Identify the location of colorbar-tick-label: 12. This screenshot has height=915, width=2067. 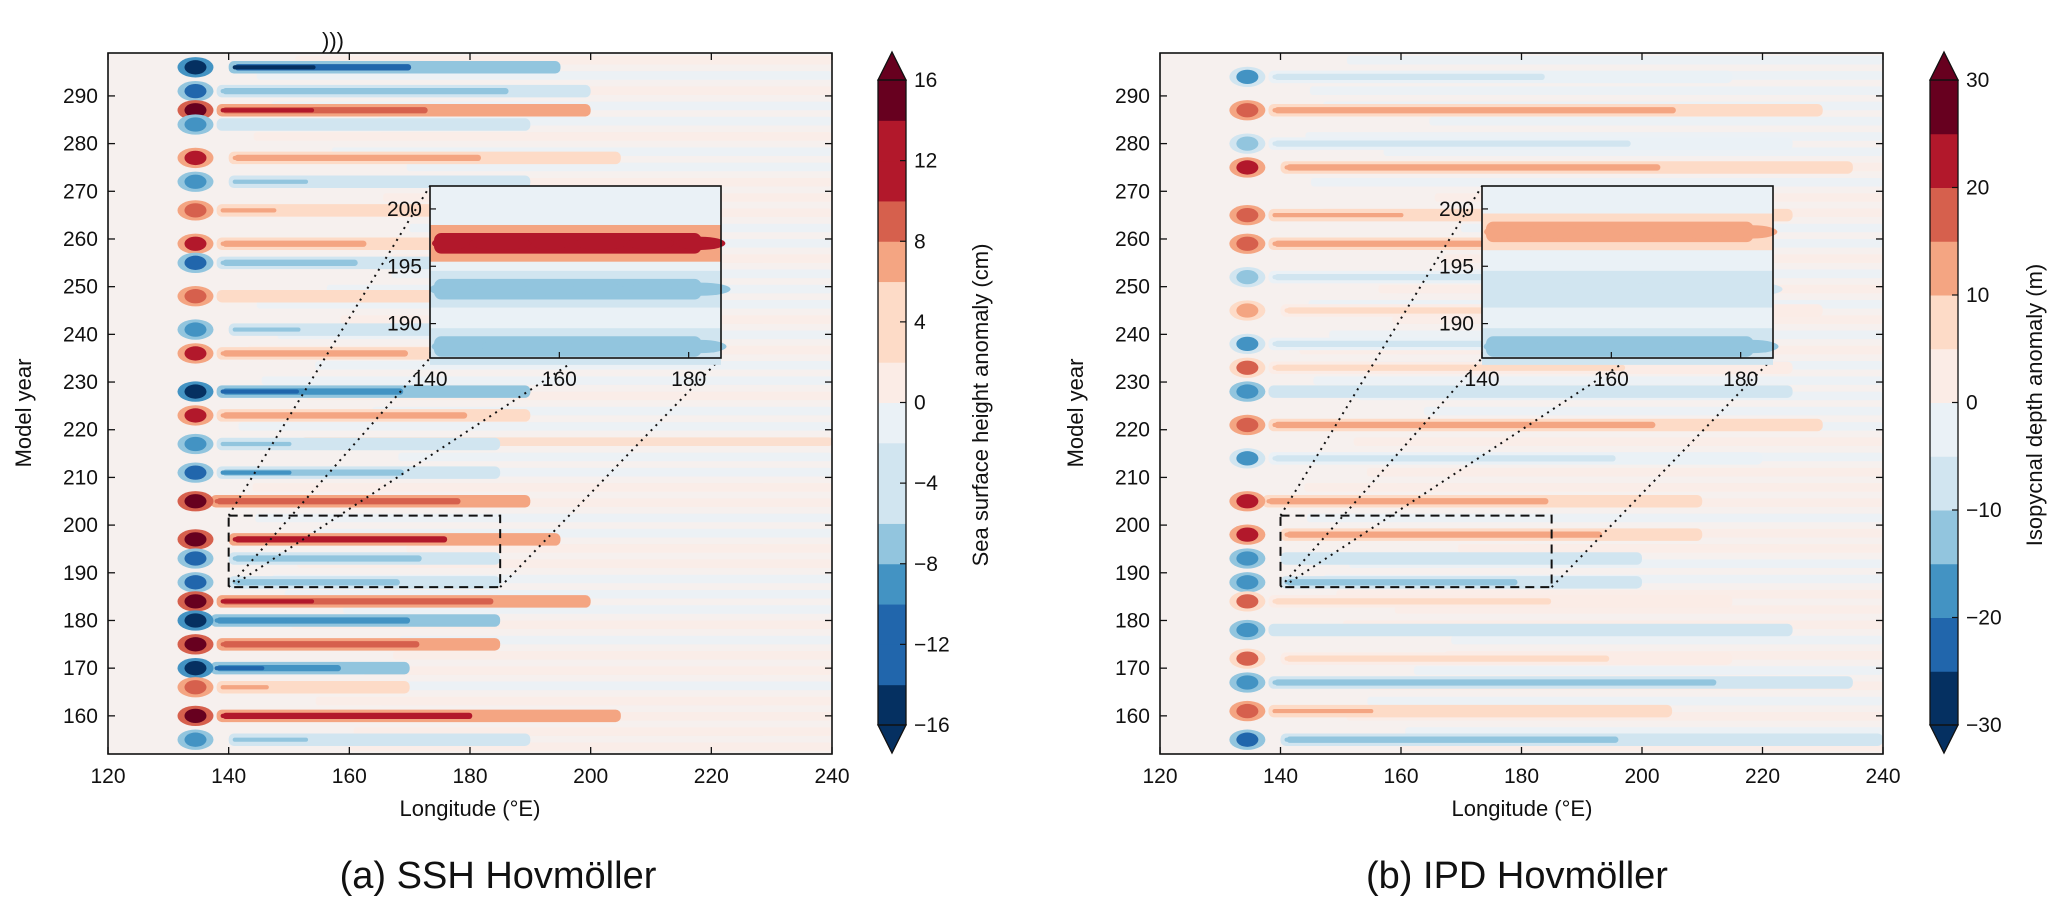
(925, 161).